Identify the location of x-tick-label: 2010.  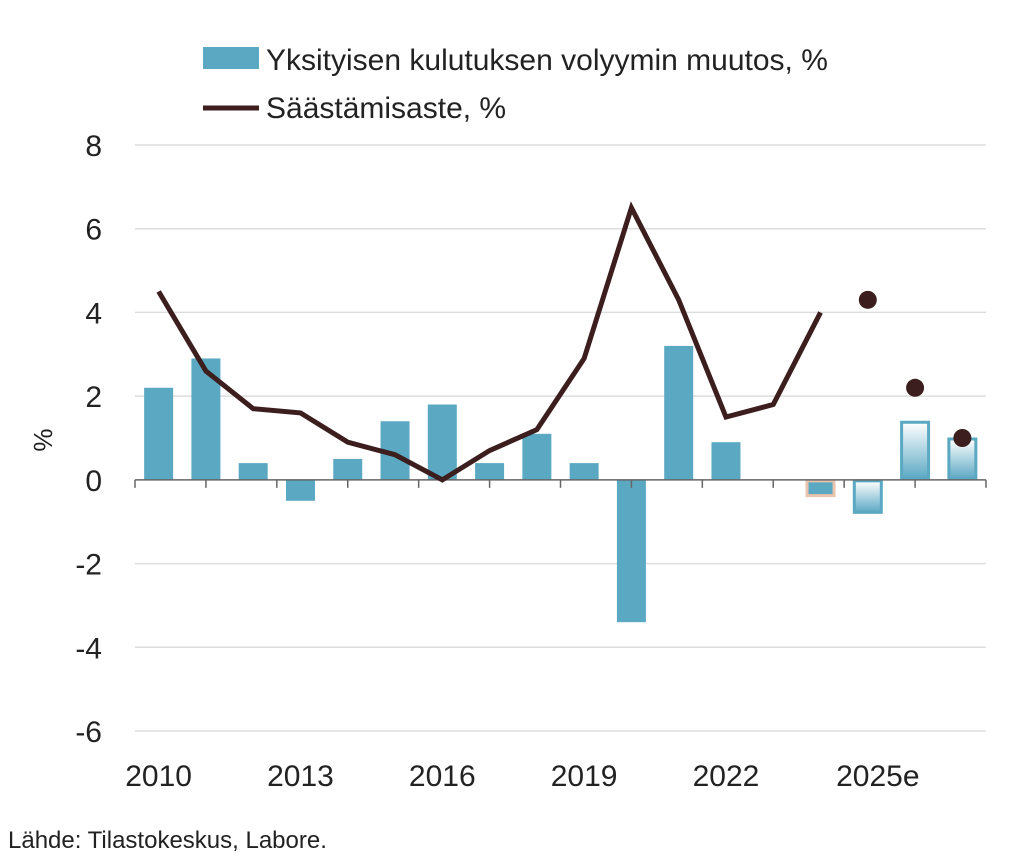
(158, 776).